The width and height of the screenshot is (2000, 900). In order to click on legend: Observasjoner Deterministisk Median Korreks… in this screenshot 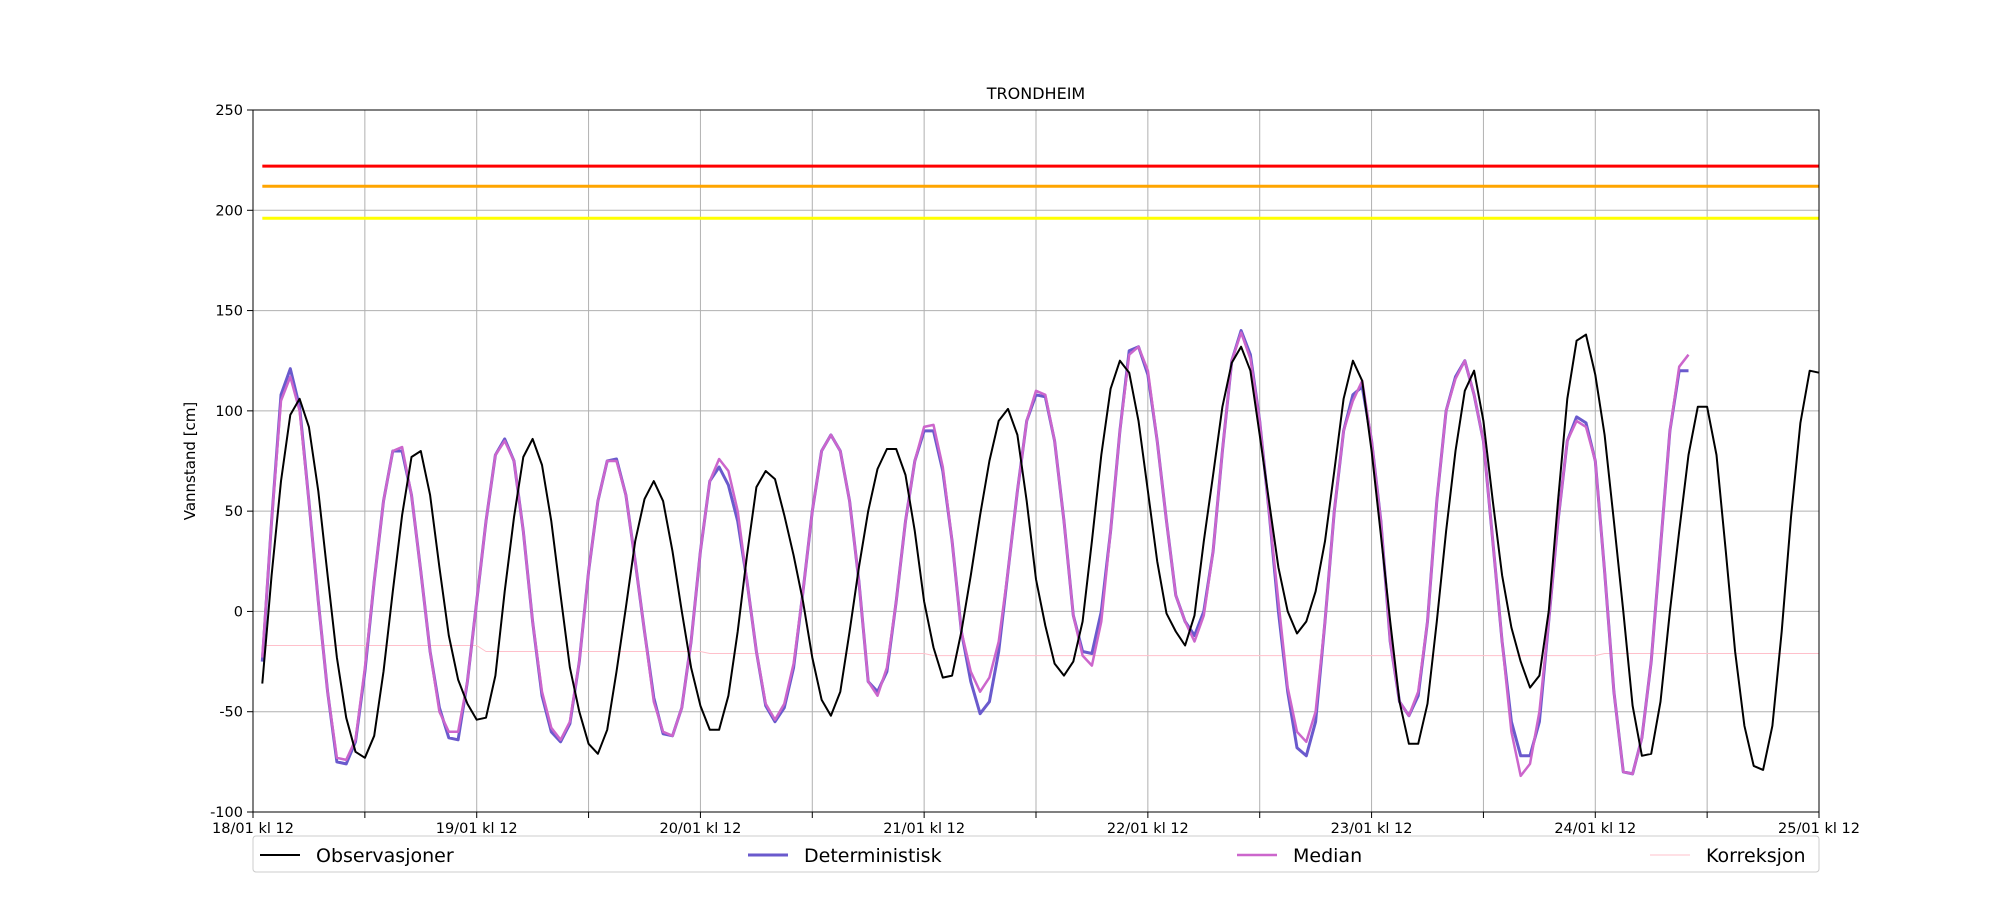, I will do `click(1036, 854)`.